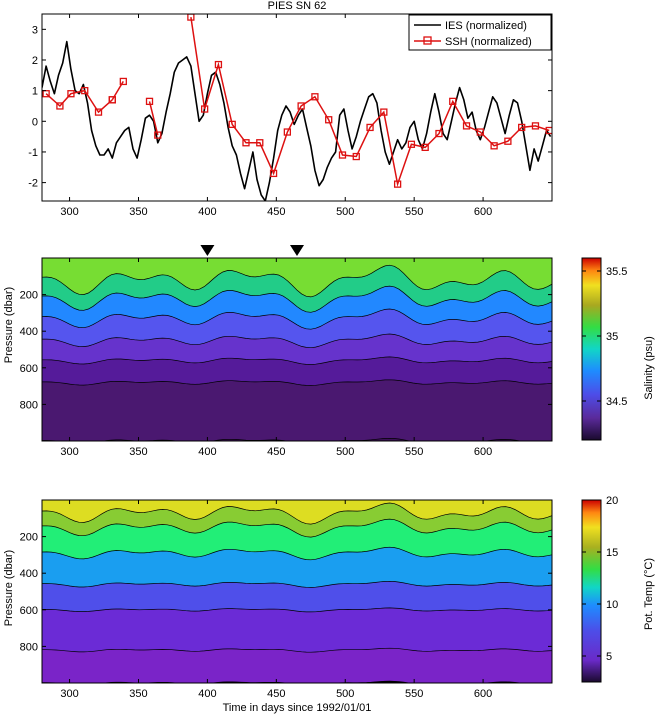 The width and height of the screenshot is (670, 715). What do you see at coordinates (612, 501) in the screenshot?
I see `colorbar-tick-label: 20` at bounding box center [612, 501].